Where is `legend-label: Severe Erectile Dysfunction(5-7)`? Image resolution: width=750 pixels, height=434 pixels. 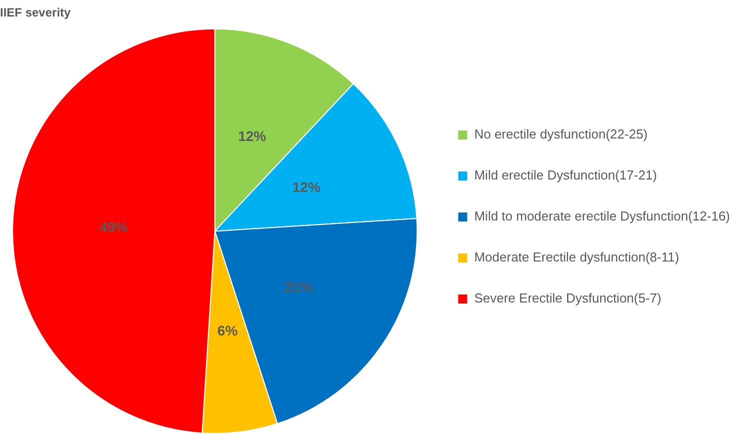 legend-label: Severe Erectile Dysfunction(5-7) is located at coordinates (568, 298).